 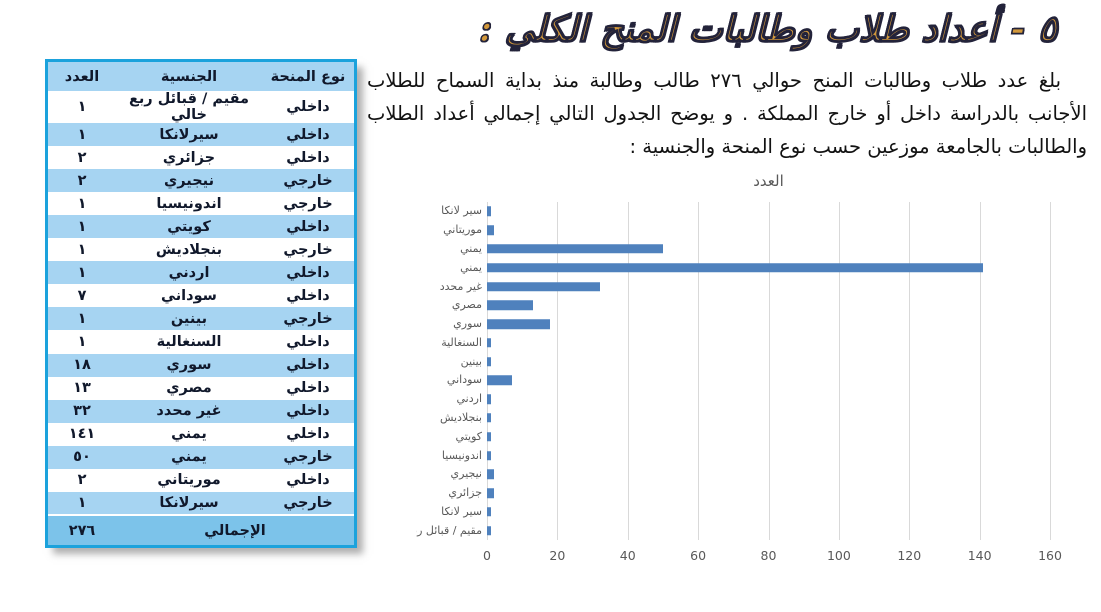 I want to click on total-label: الإجمالي, so click(x=235, y=529).